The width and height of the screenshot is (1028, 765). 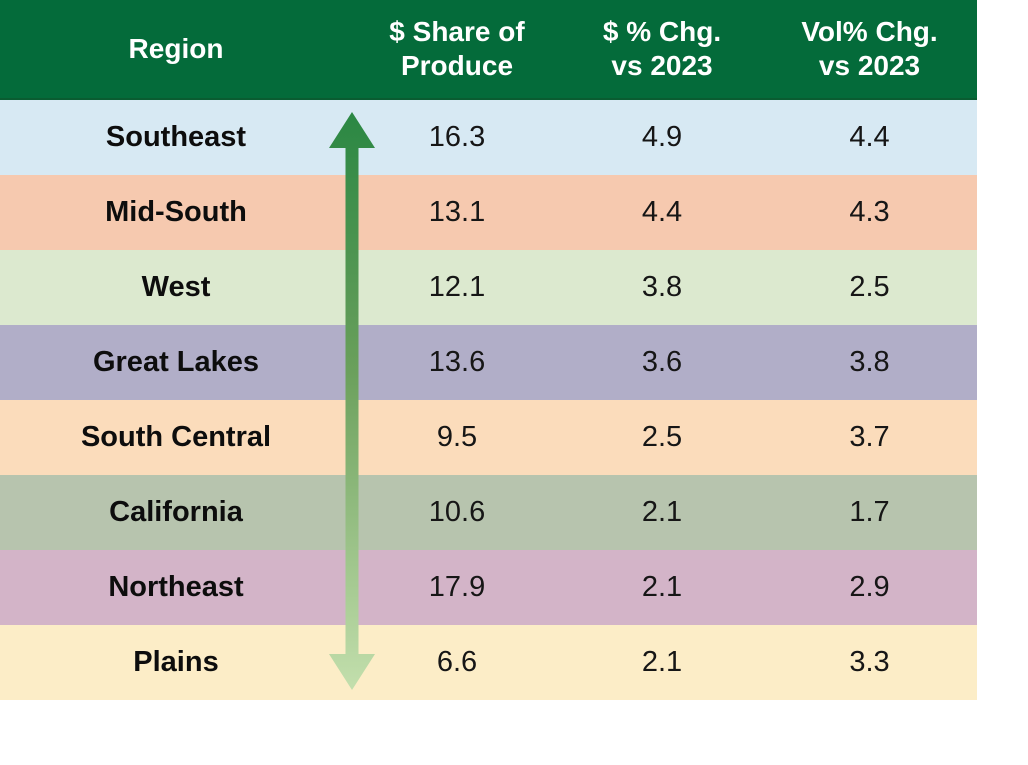 I want to click on region-label: Southeast, so click(x=176, y=137).